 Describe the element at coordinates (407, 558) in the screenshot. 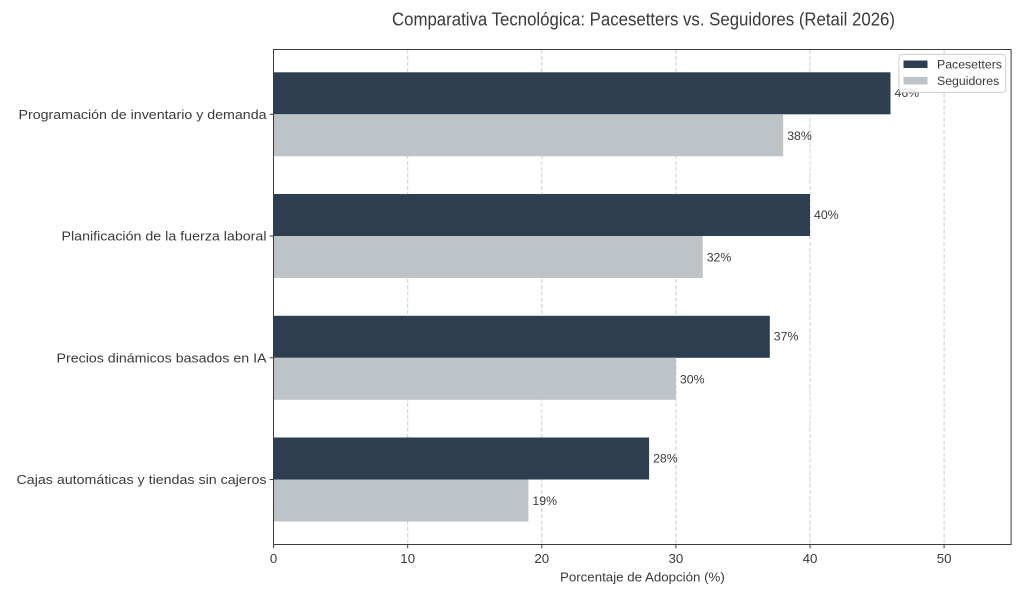

I see `svg-text: 10` at that location.